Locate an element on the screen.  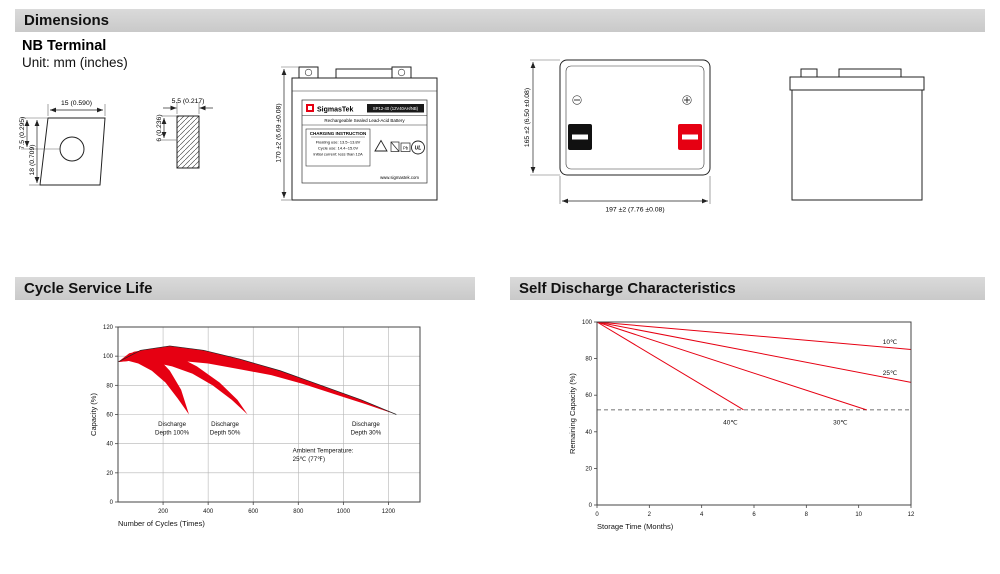
x-tick-label: 4 is located at coordinates (702, 515).